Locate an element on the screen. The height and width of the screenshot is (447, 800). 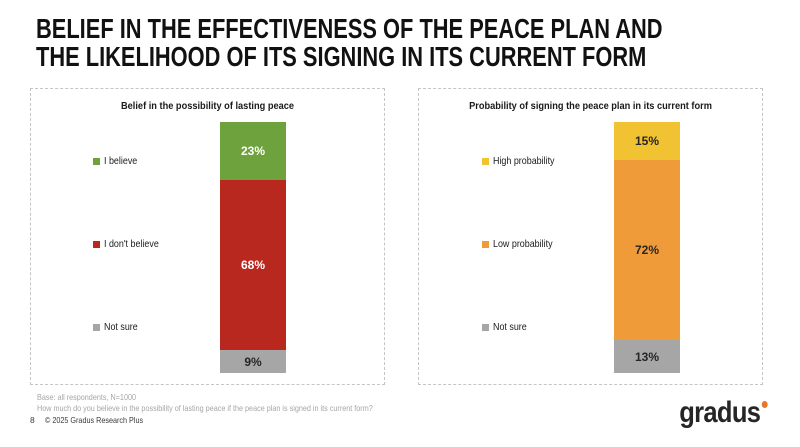
gradus-logo: gradus is located at coordinates (723, 412).